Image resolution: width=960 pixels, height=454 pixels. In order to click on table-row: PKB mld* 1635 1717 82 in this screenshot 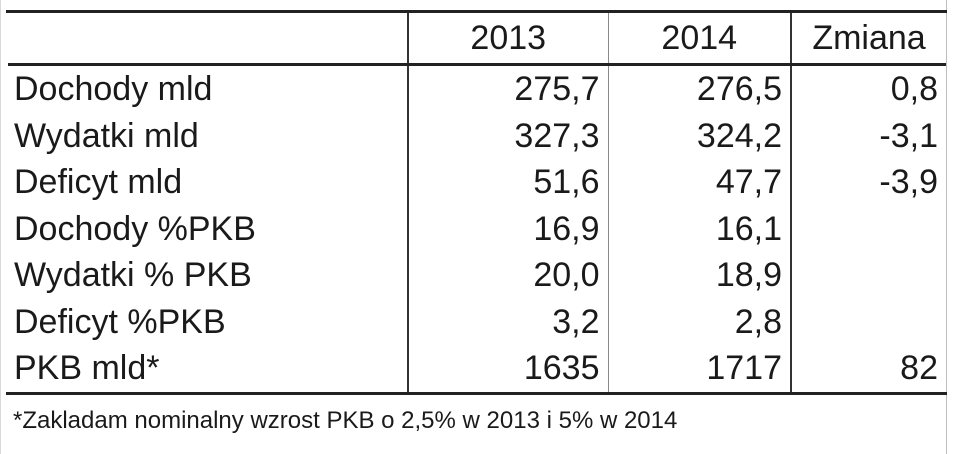, I will do `click(477, 368)`.